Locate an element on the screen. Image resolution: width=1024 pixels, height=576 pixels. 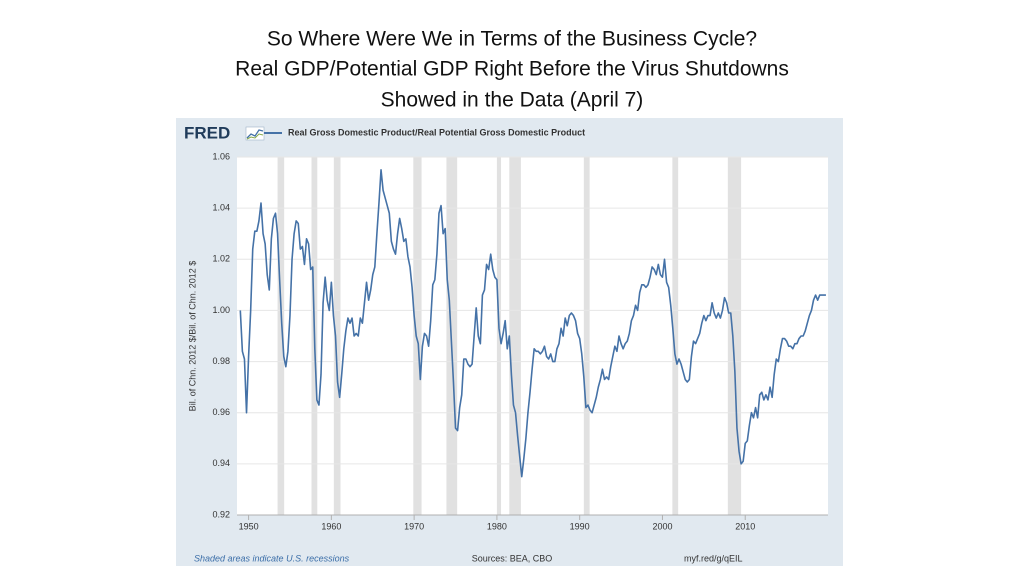
x-tick-label: 1960 is located at coordinates (331, 526).